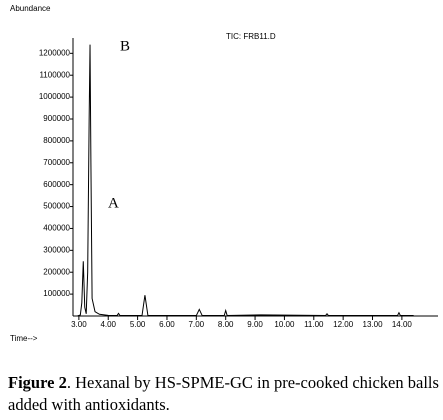 The image size is (443, 420). I want to click on y-tick-label: 300000, so click(56, 249).